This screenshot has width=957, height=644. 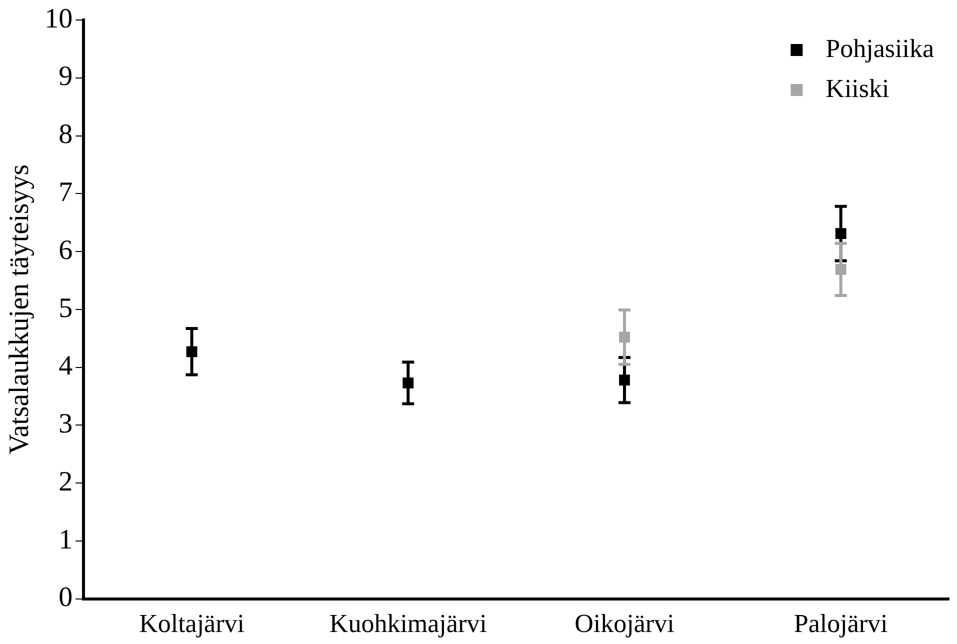 What do you see at coordinates (65, 598) in the screenshot?
I see `y-tick-label: 0` at bounding box center [65, 598].